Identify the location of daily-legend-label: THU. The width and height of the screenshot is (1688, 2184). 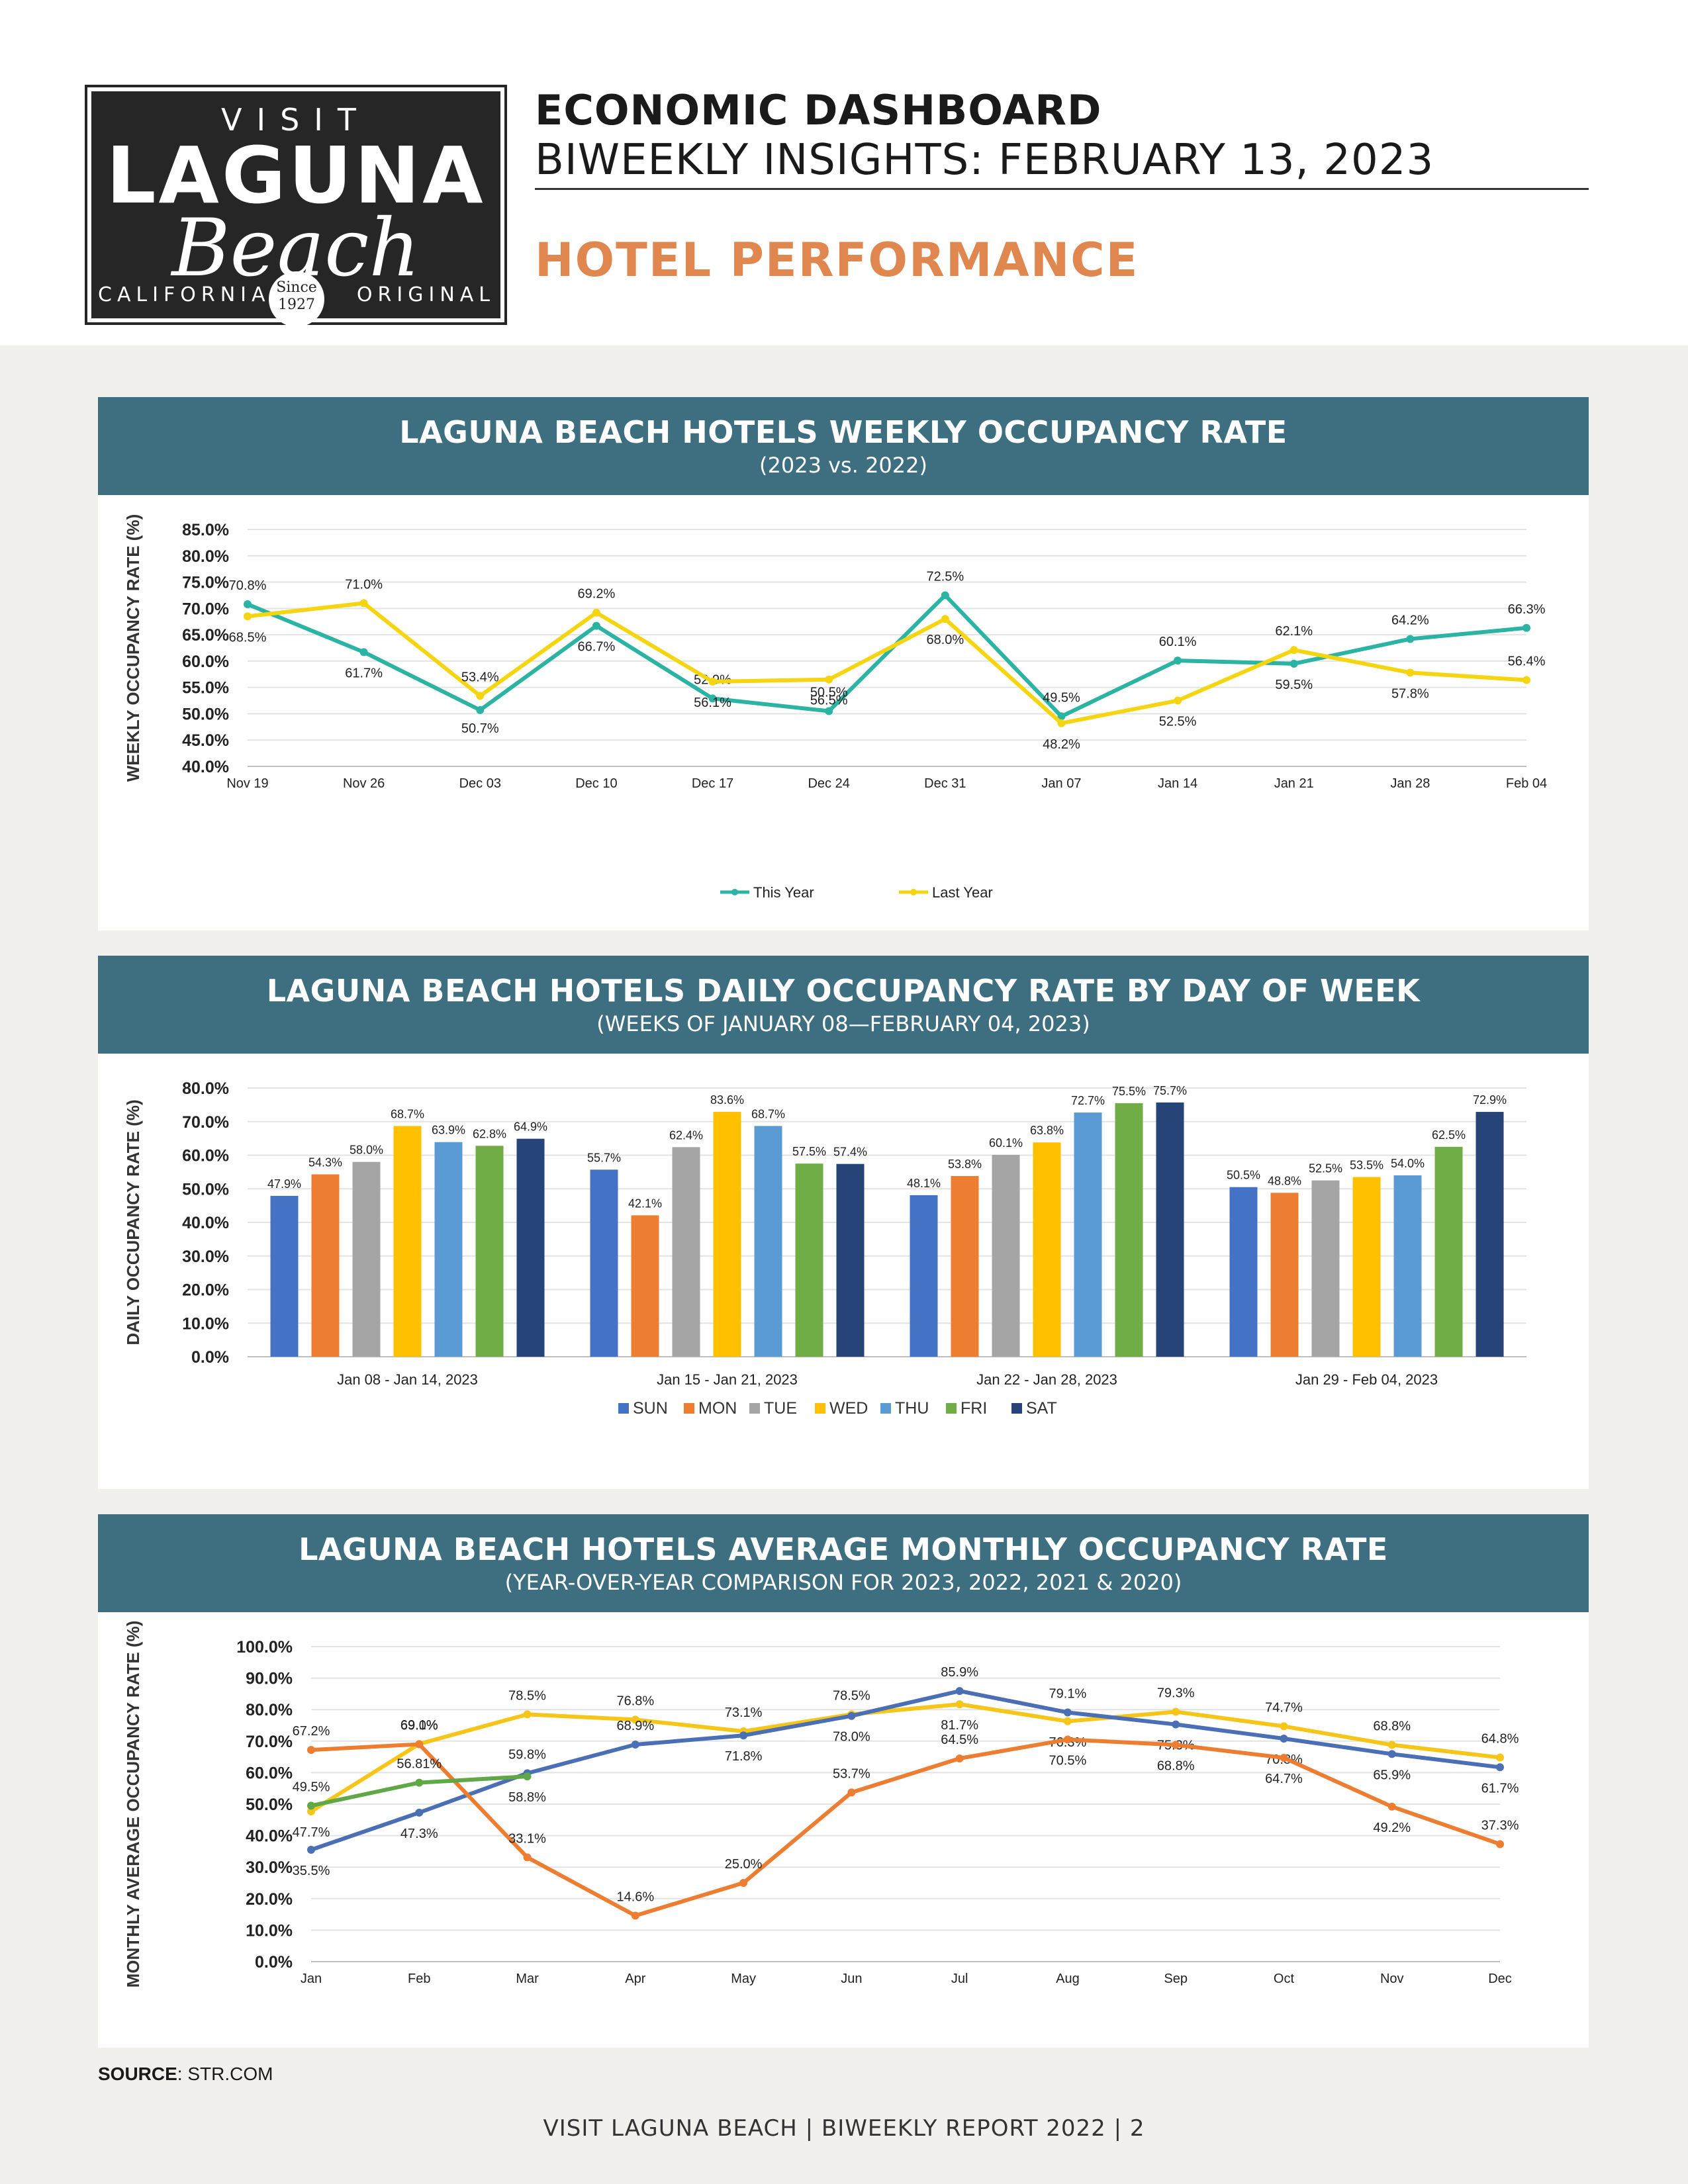
(912, 1408).